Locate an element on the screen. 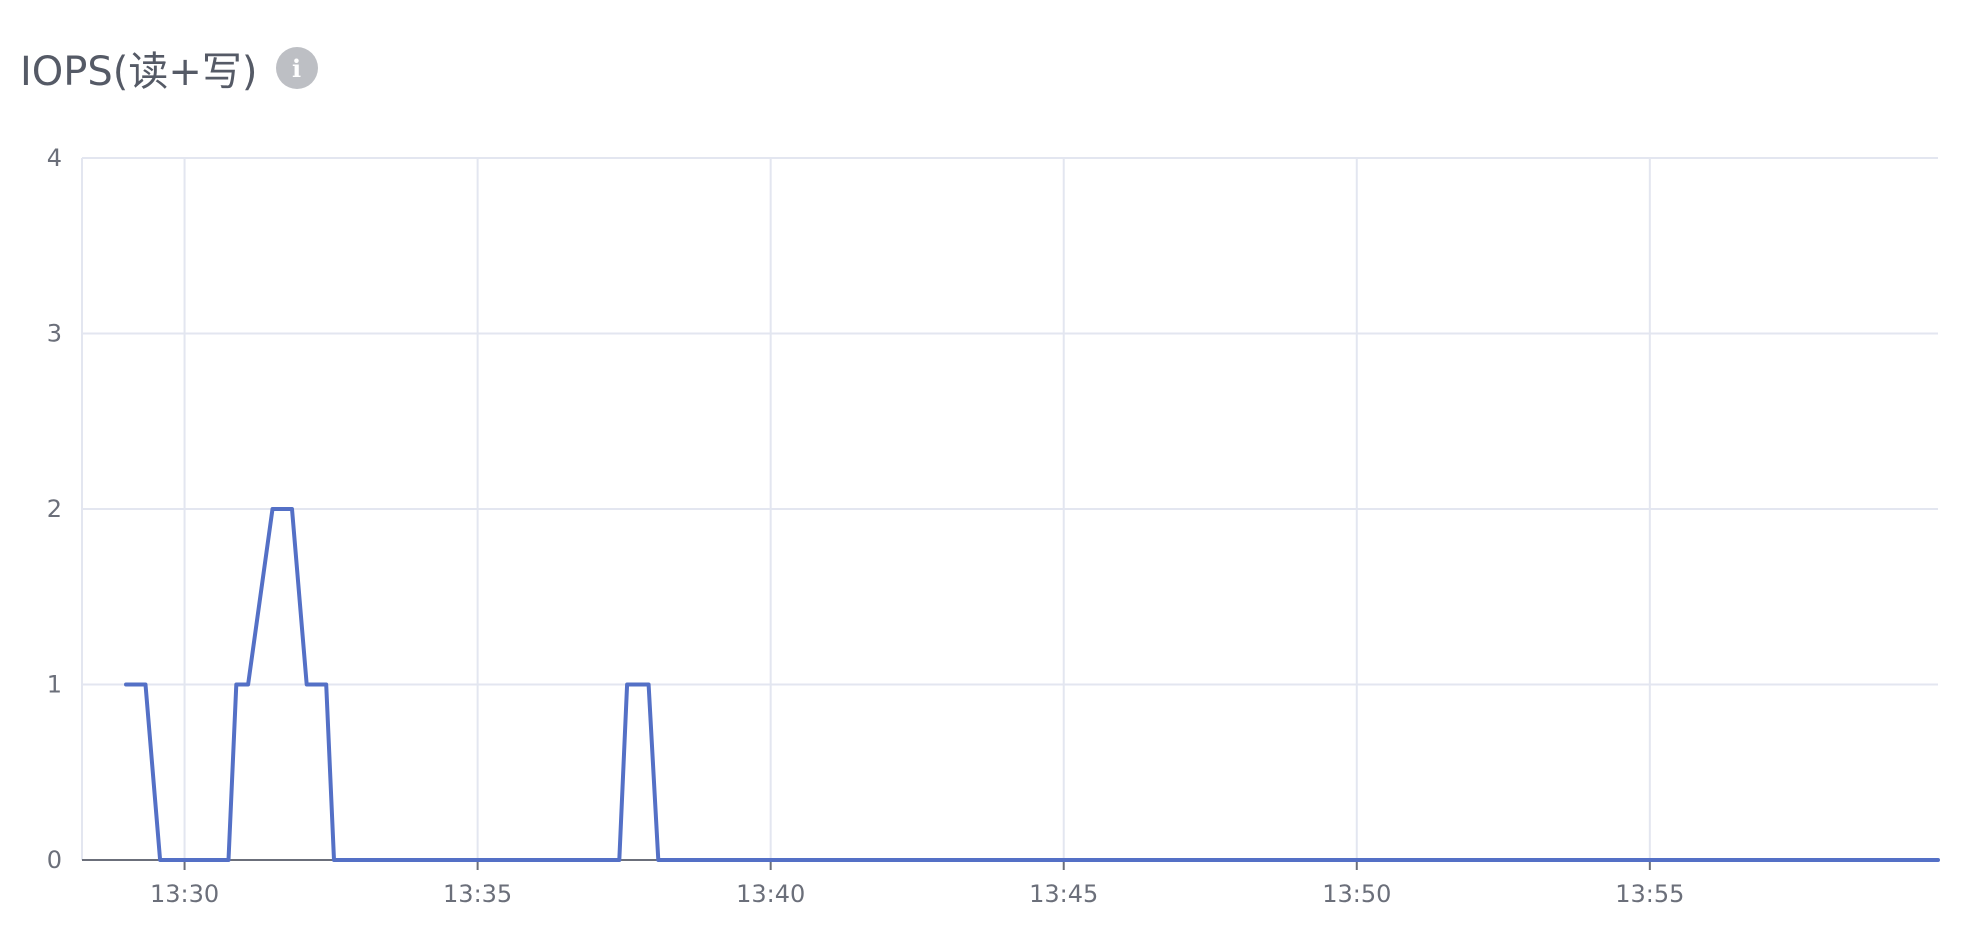 This screenshot has width=1966, height=936. info-icon: i is located at coordinates (296, 68).